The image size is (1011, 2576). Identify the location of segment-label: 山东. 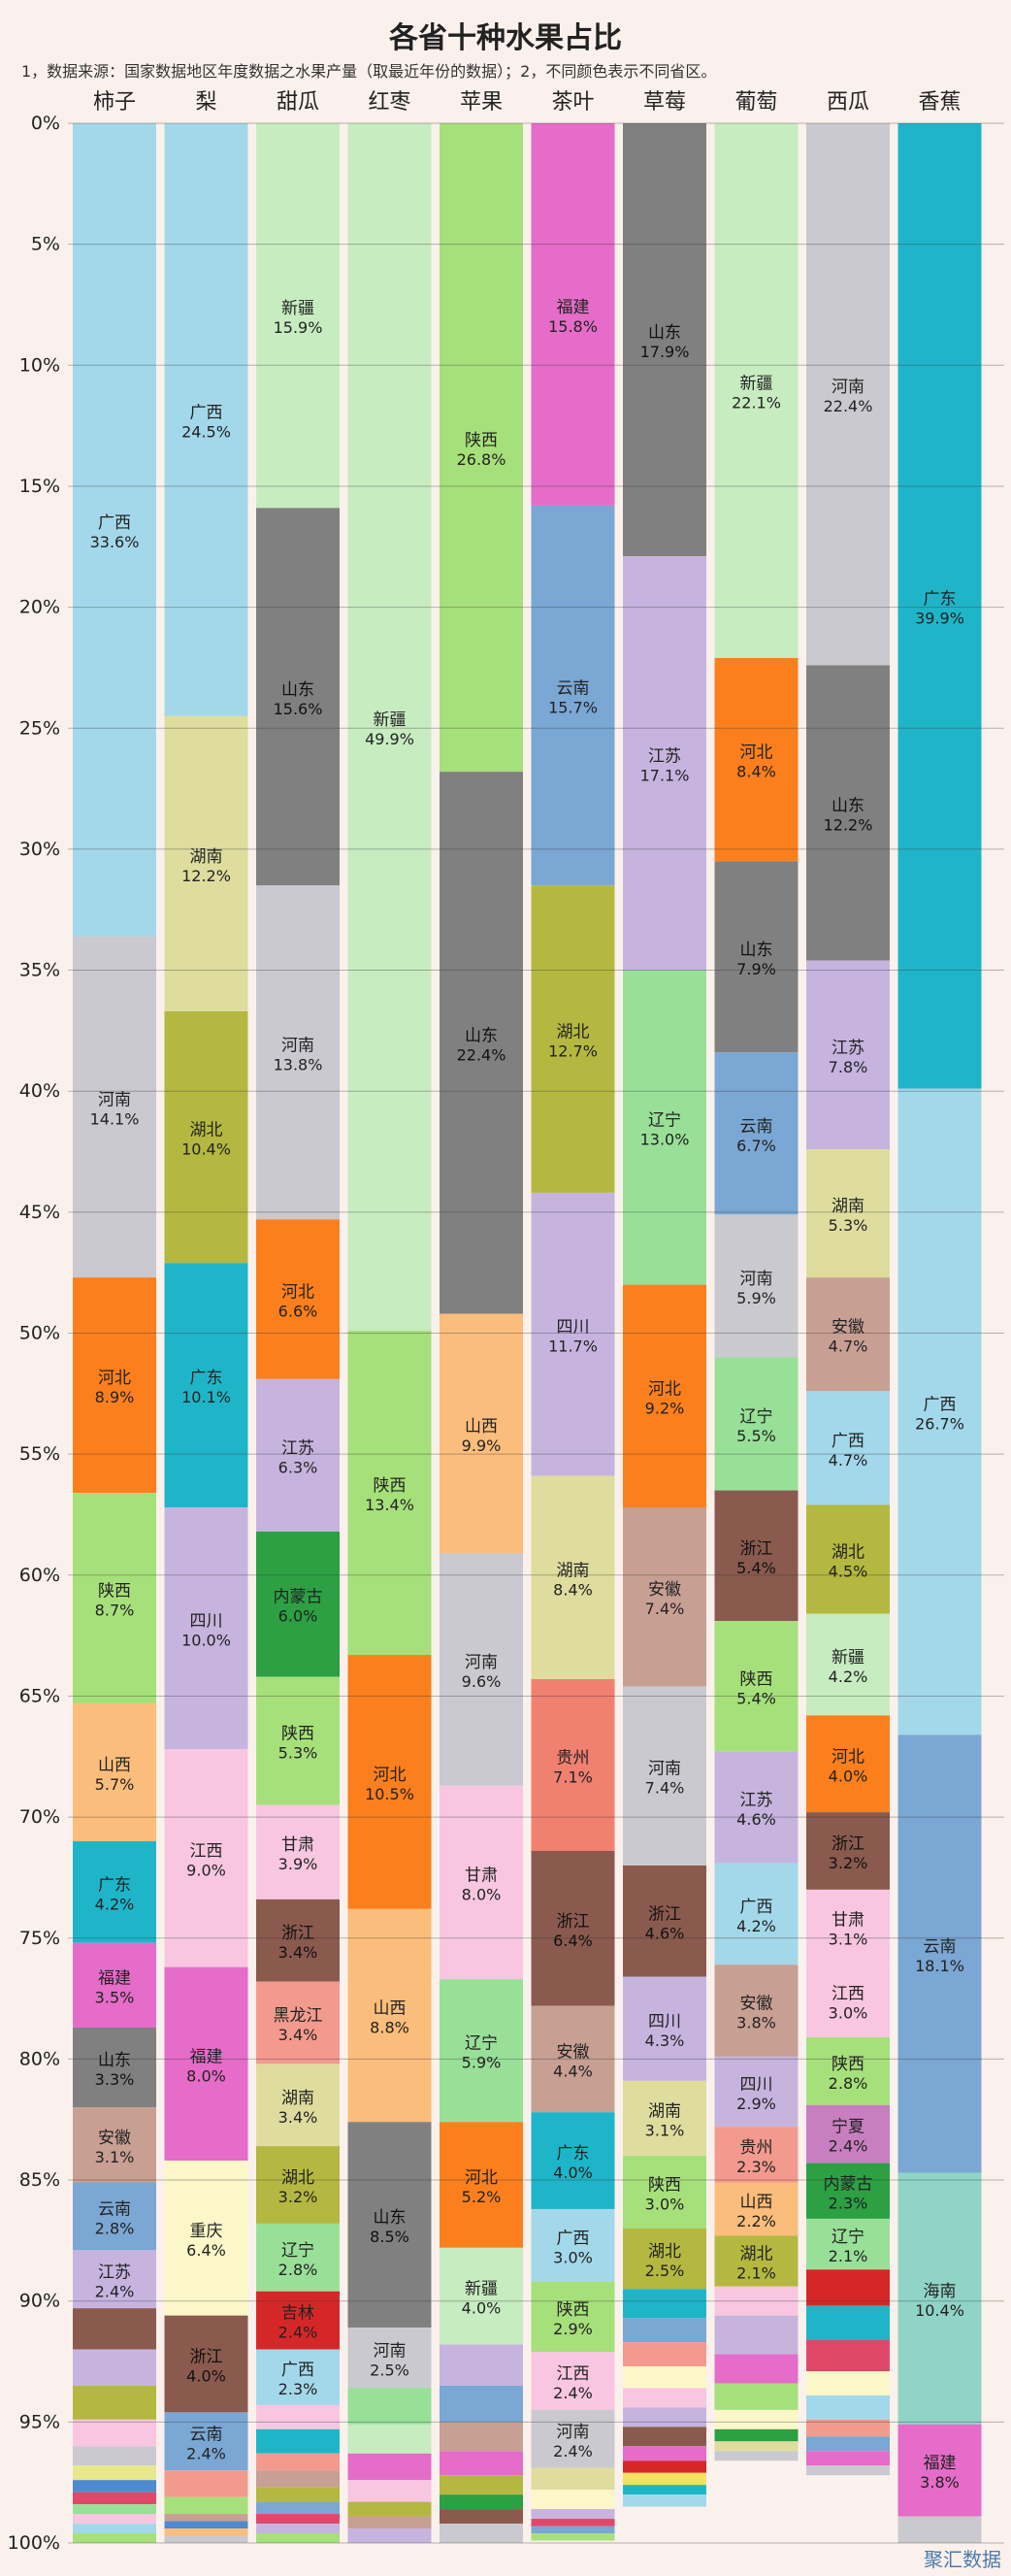
(848, 806).